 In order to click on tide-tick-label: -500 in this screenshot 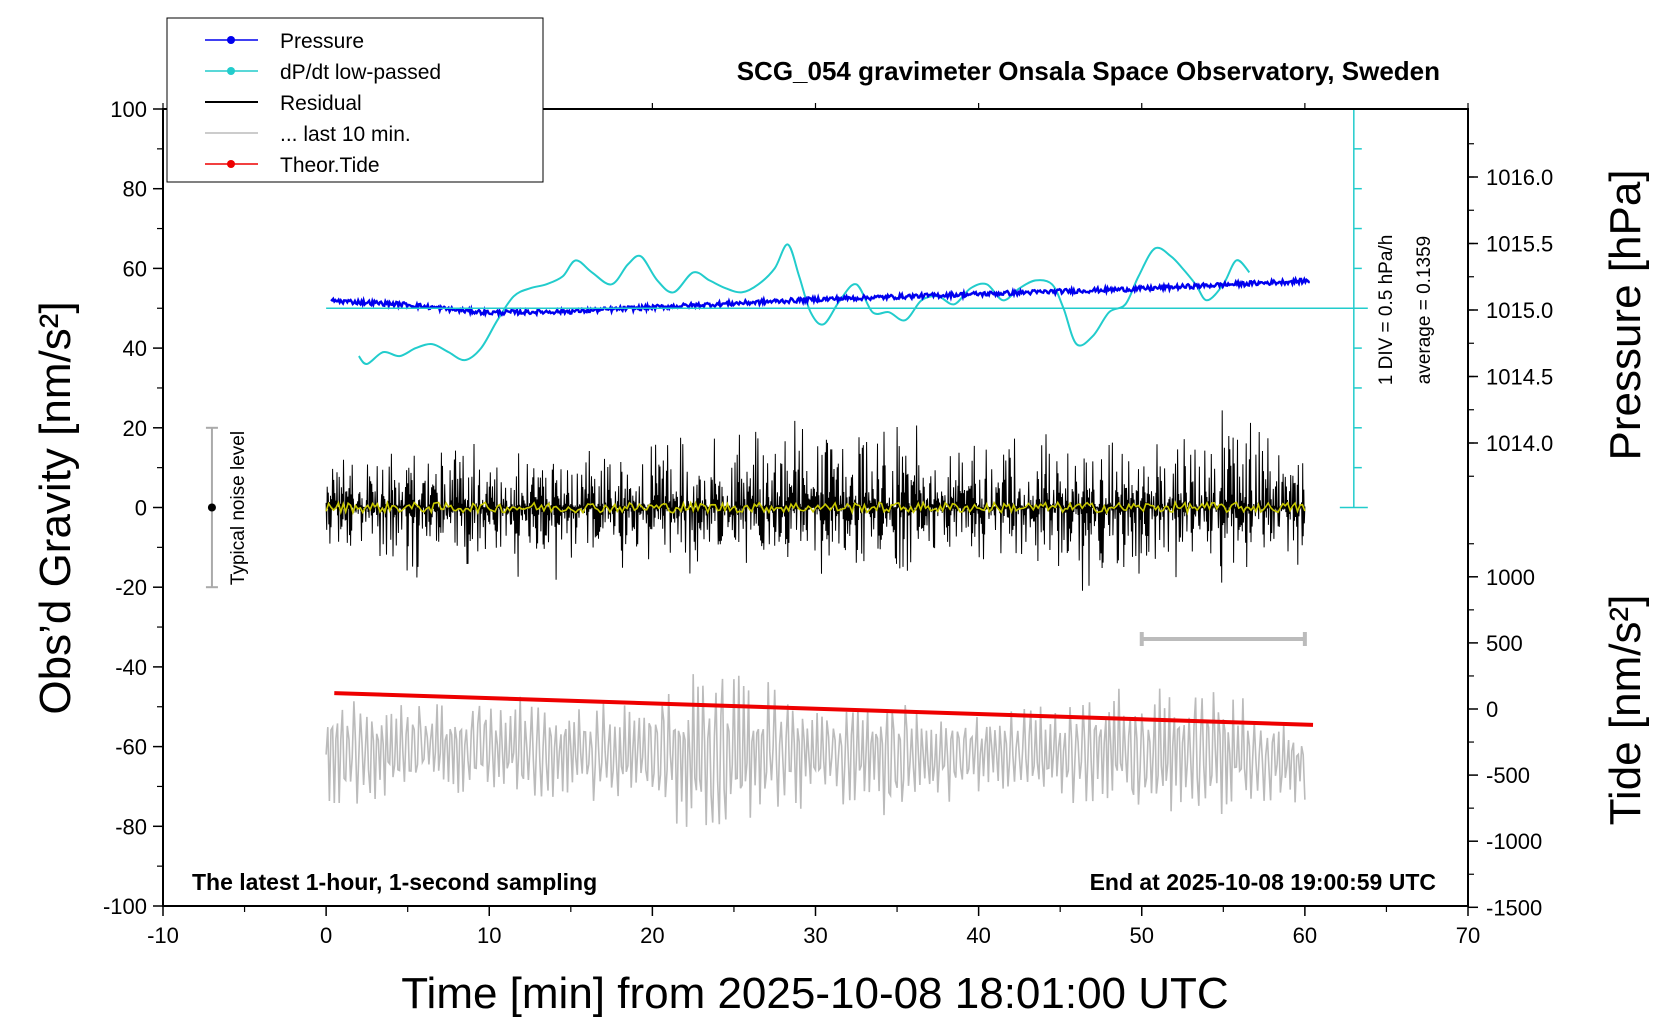, I will do `click(1508, 775)`.